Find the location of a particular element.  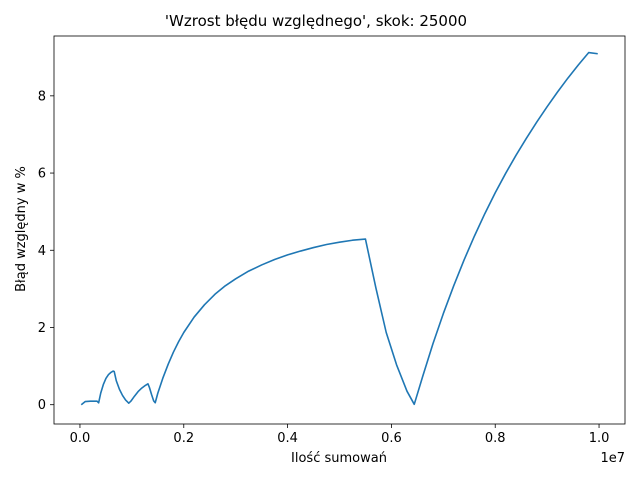

y-axis-label: Błąd względny w % is located at coordinates (21, 229).